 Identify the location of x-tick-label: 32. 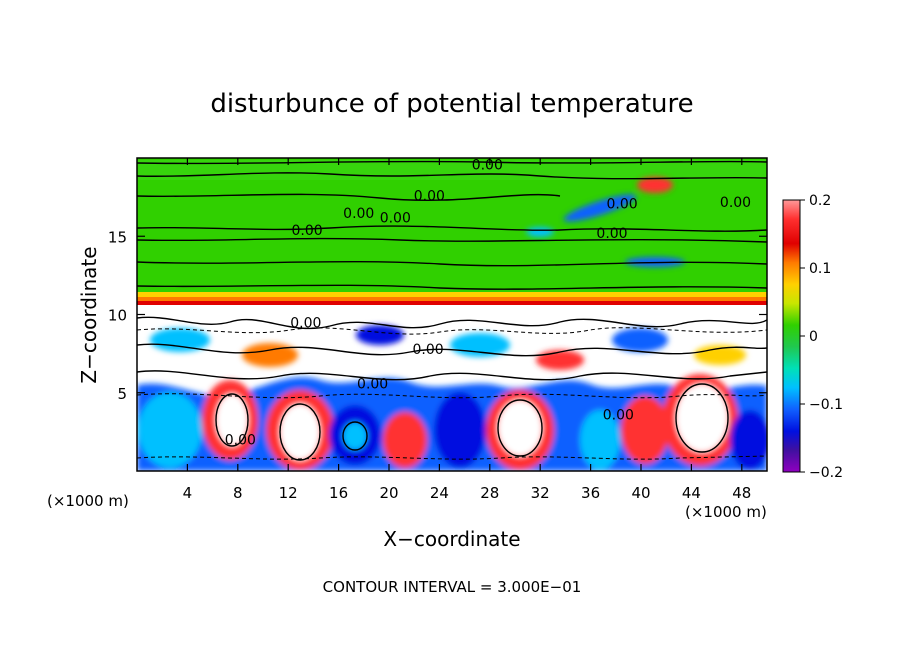
(540, 493).